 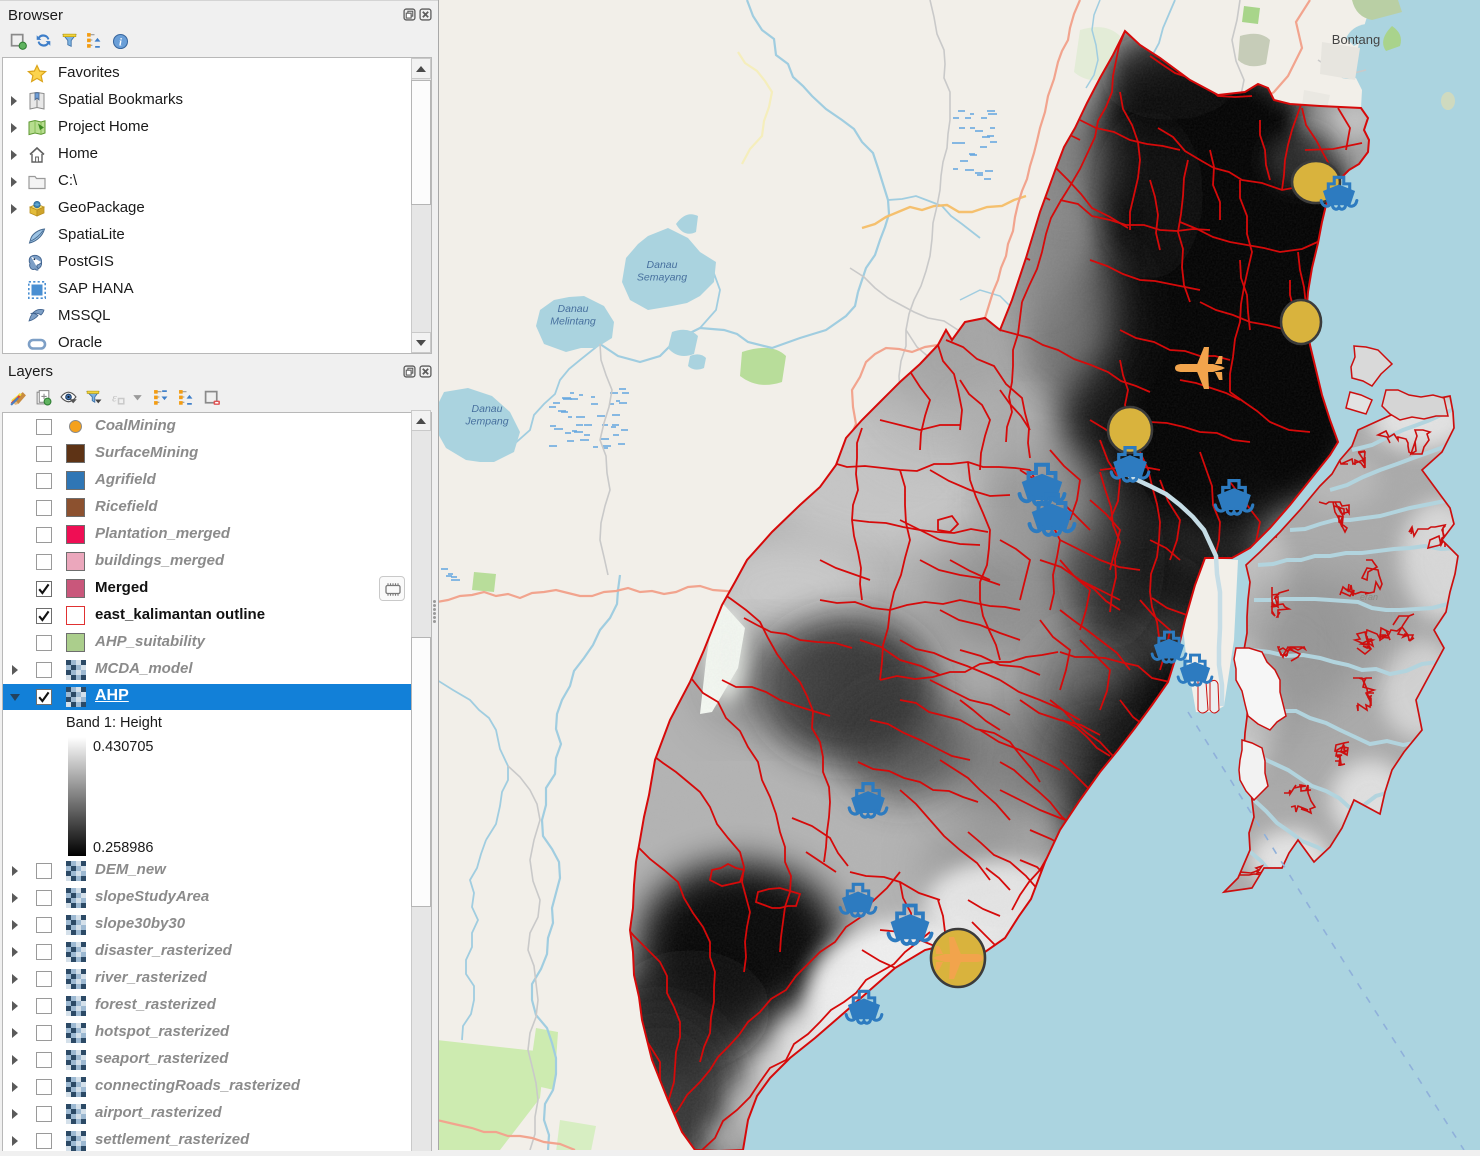 What do you see at coordinates (1356, 39) in the screenshot?
I see `svg-text: Bontang` at bounding box center [1356, 39].